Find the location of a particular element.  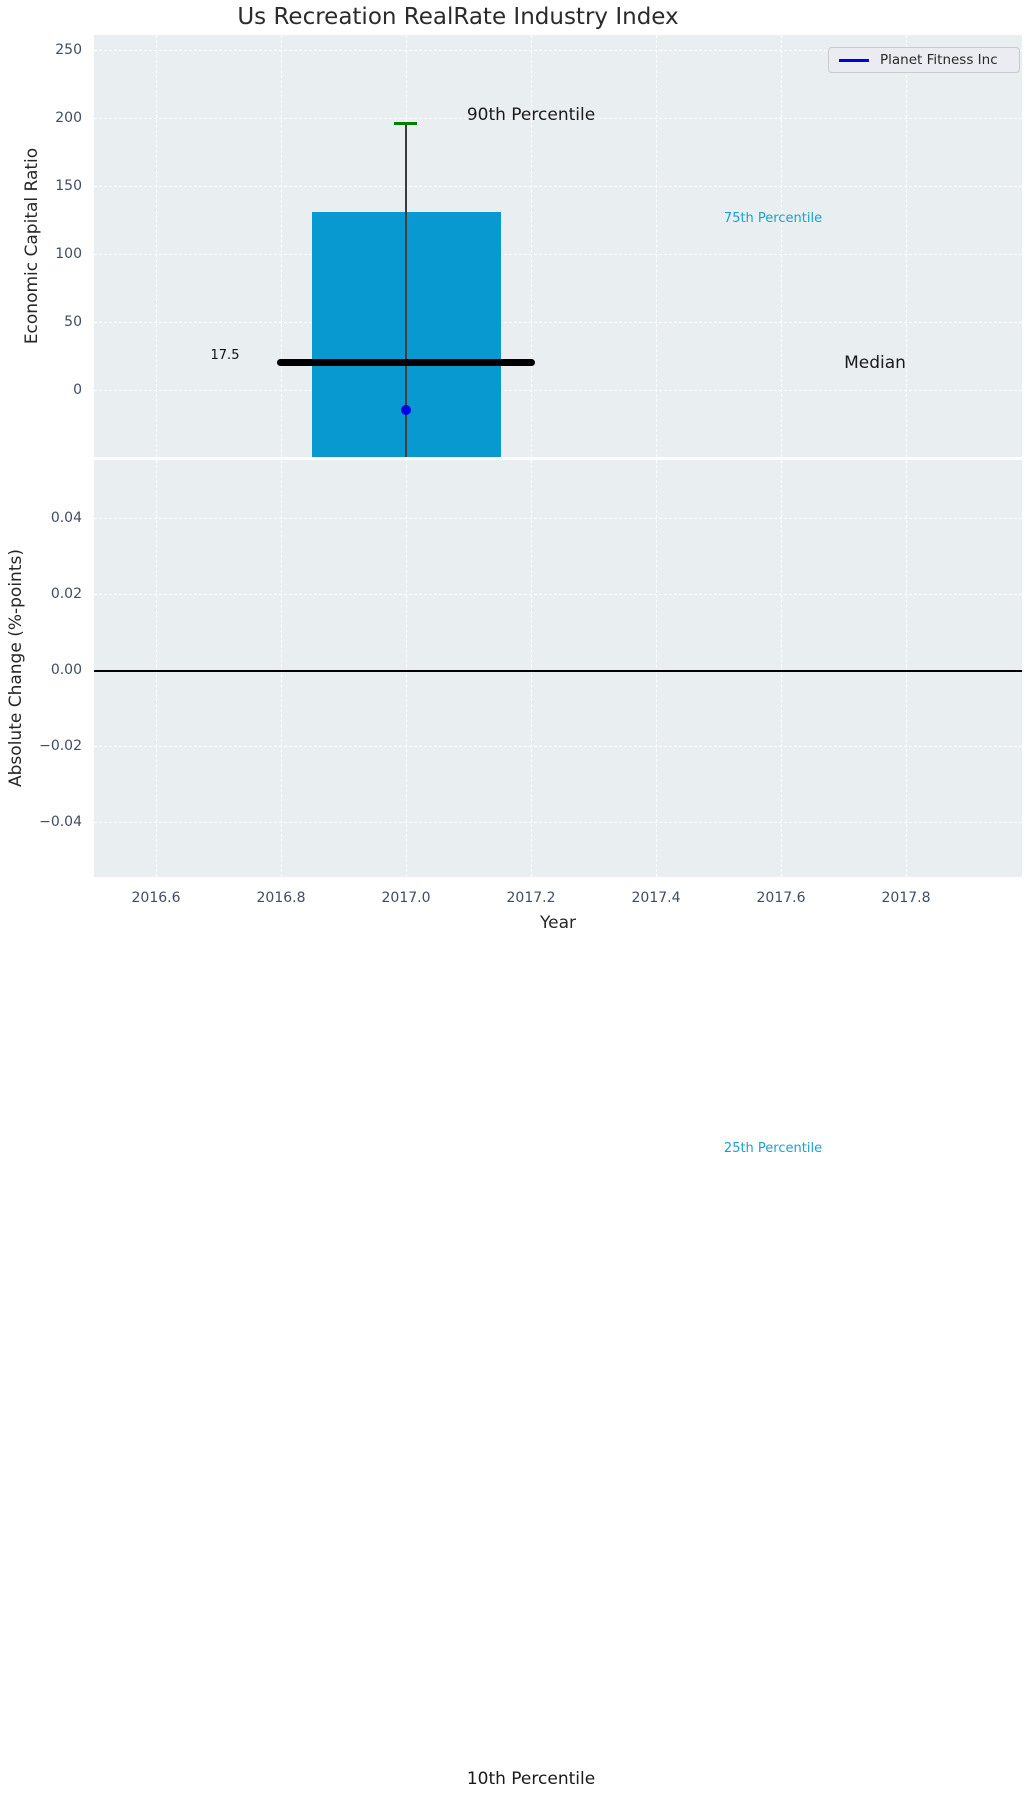

y-axis-label-bottom: Absolute Change (%-points) is located at coordinates (16, 668).